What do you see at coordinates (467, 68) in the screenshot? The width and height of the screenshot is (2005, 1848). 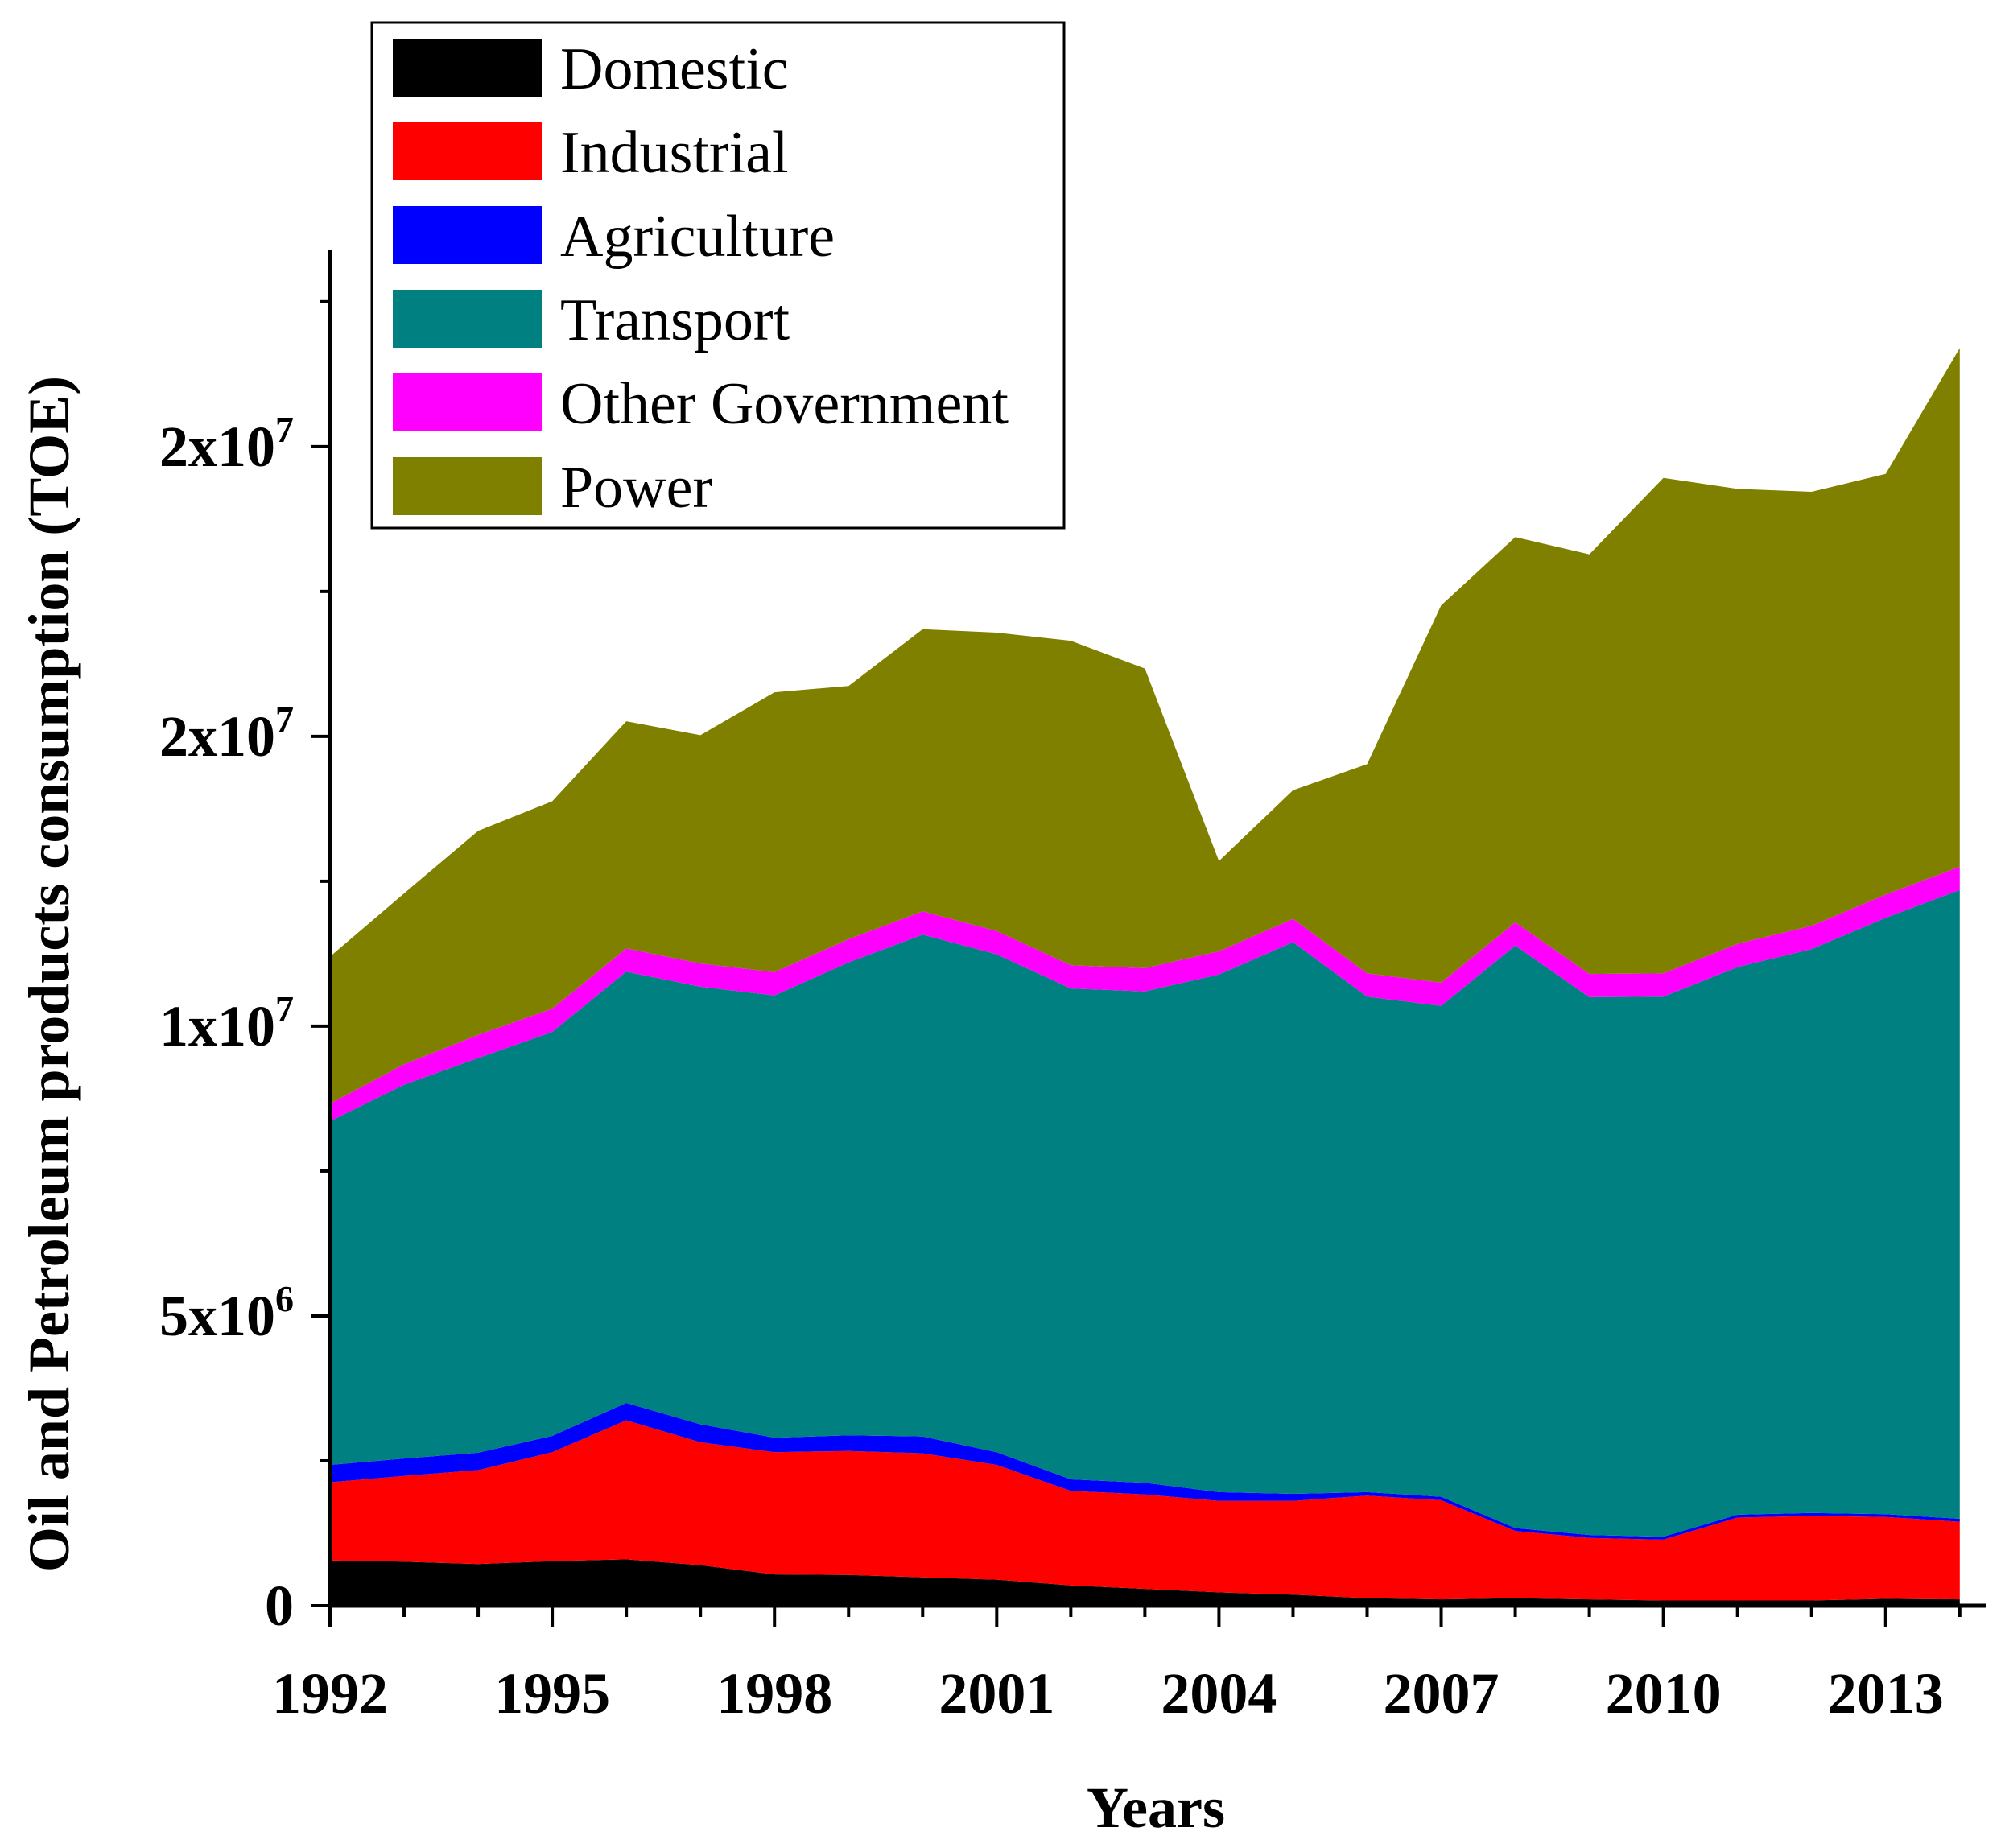 I see `legend-swatch-domestic` at bounding box center [467, 68].